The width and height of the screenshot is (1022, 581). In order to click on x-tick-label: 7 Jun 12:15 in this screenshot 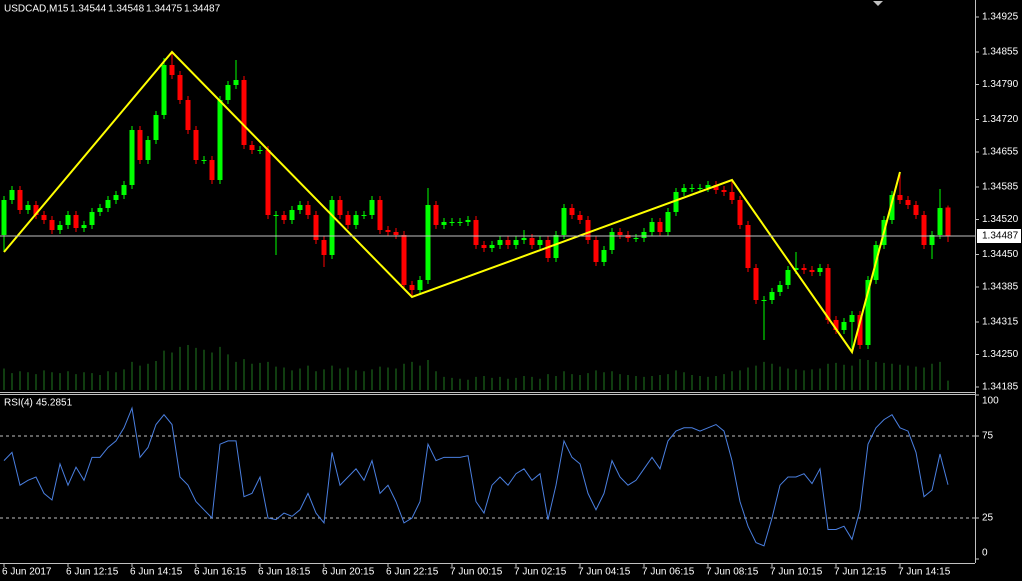, I will do `click(860, 572)`.